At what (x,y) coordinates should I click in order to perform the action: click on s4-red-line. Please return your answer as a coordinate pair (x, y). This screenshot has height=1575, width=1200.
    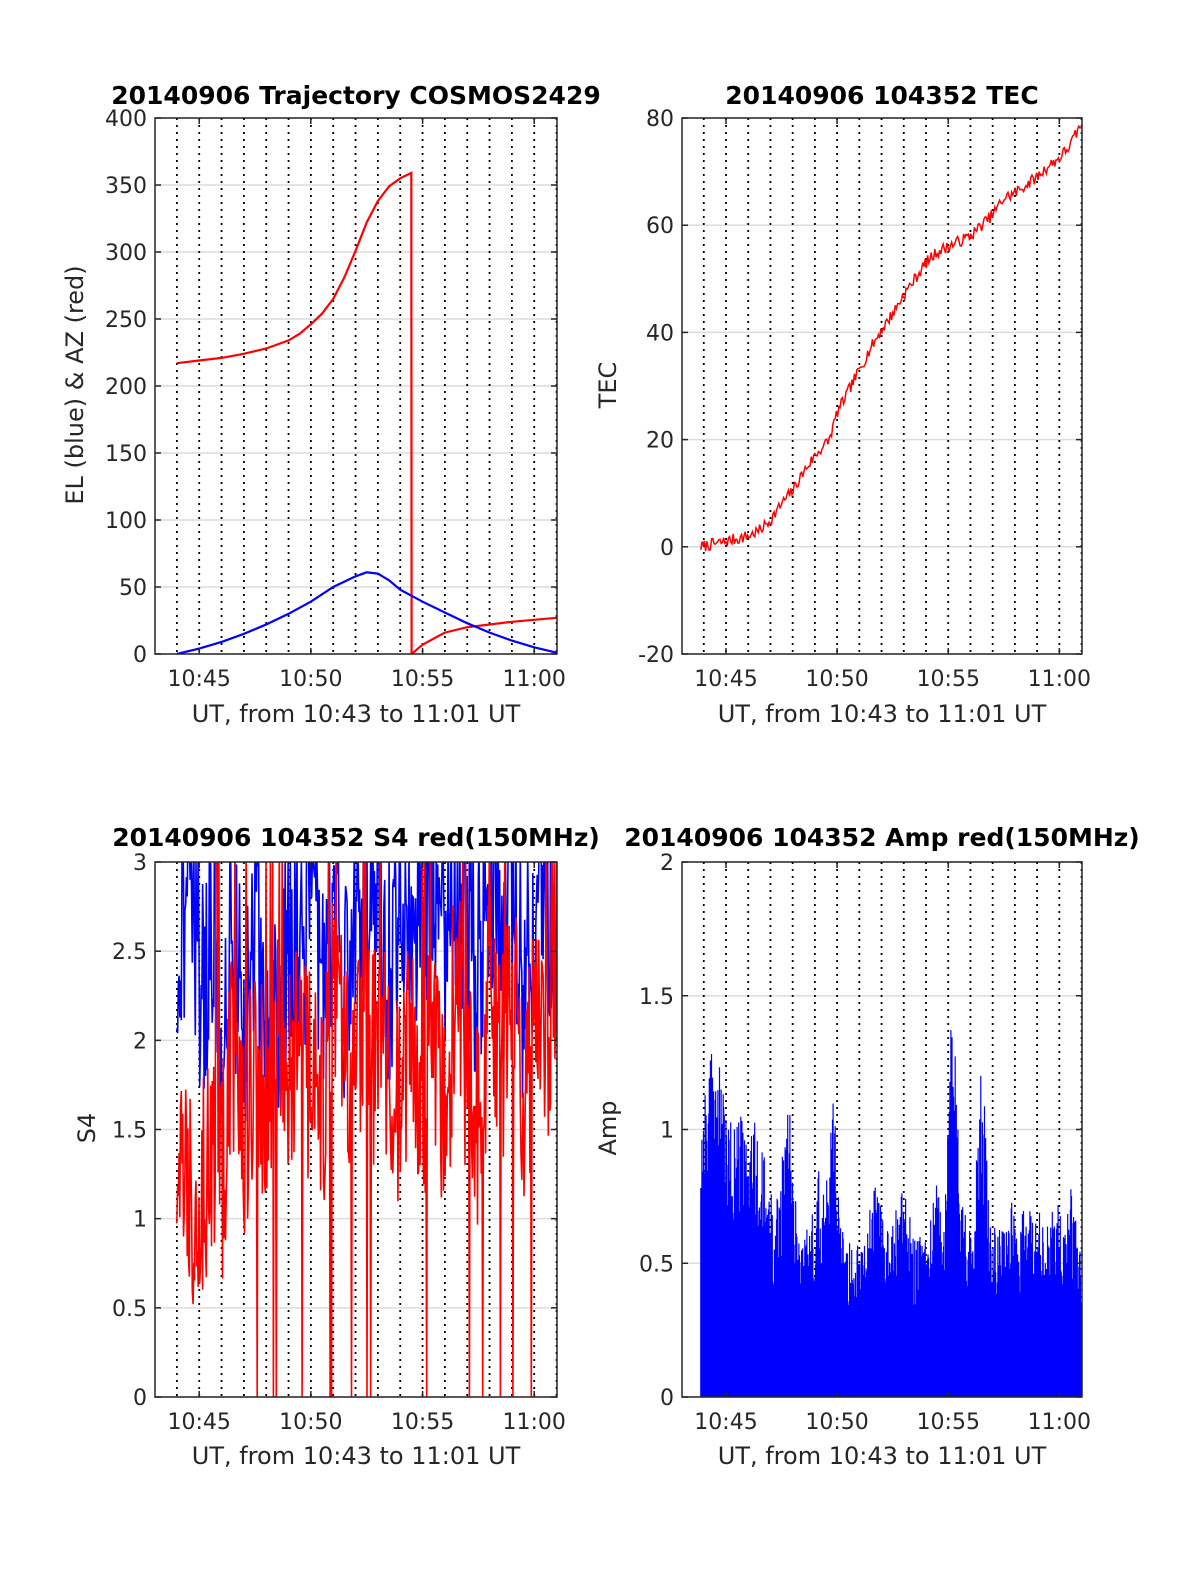
    Looking at the image, I should click on (366, 1129).